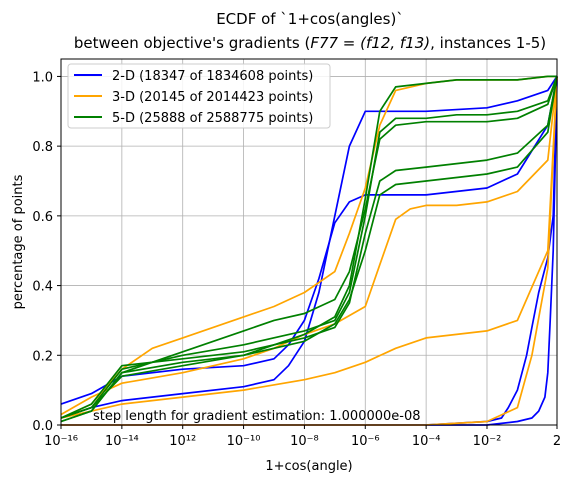 The image size is (572, 488). Describe the element at coordinates (310, 19) in the screenshot. I see `chart-title-line1: ECDF of `1+cos(angles)`` at that location.